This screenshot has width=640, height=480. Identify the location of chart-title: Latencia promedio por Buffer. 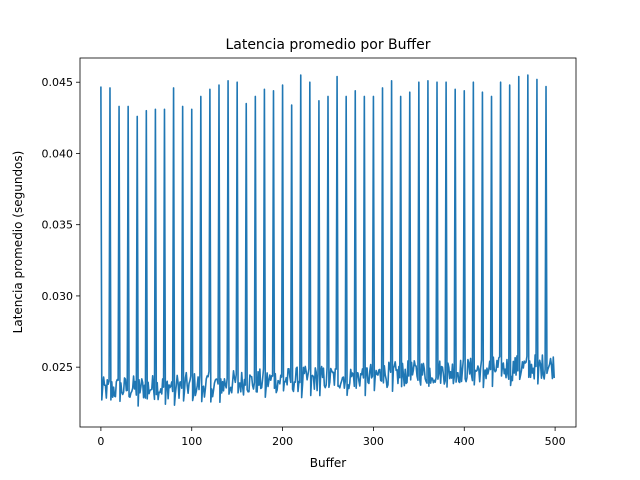
(327, 45).